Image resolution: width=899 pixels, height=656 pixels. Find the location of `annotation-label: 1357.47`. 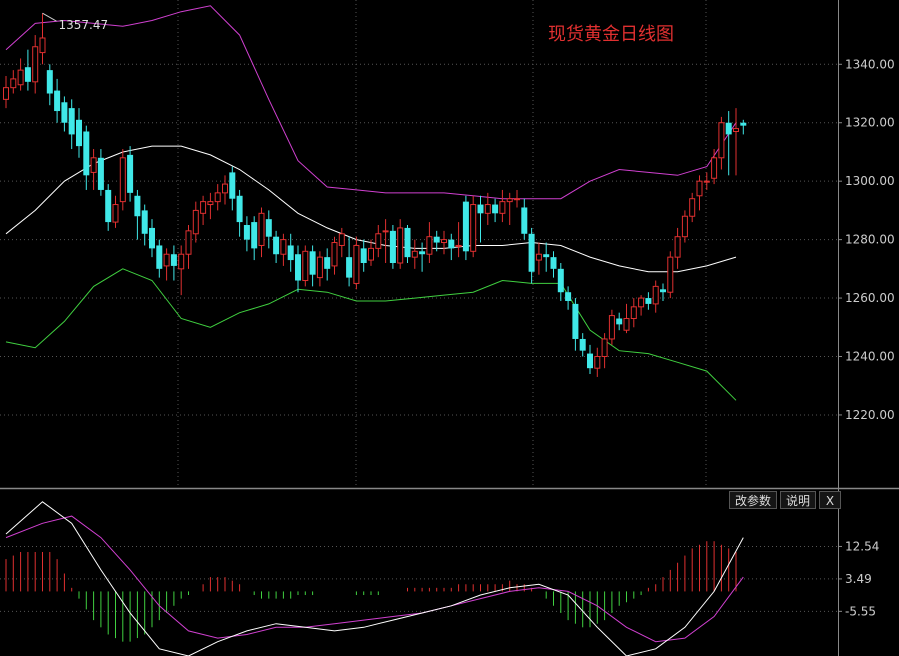

annotation-label: 1357.47 is located at coordinates (84, 25).